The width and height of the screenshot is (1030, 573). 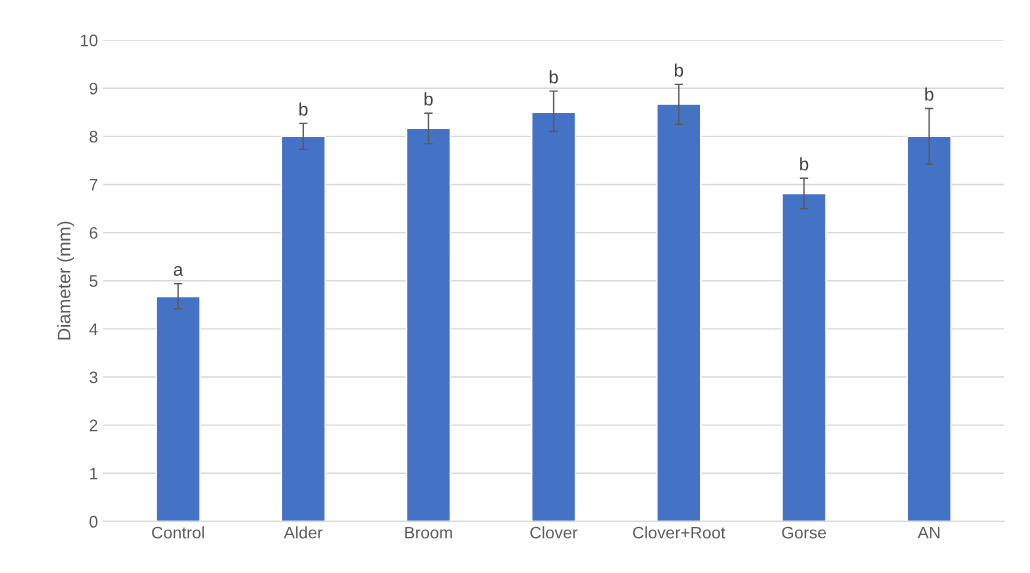 What do you see at coordinates (93, 281) in the screenshot?
I see `y-tick-label: 5` at bounding box center [93, 281].